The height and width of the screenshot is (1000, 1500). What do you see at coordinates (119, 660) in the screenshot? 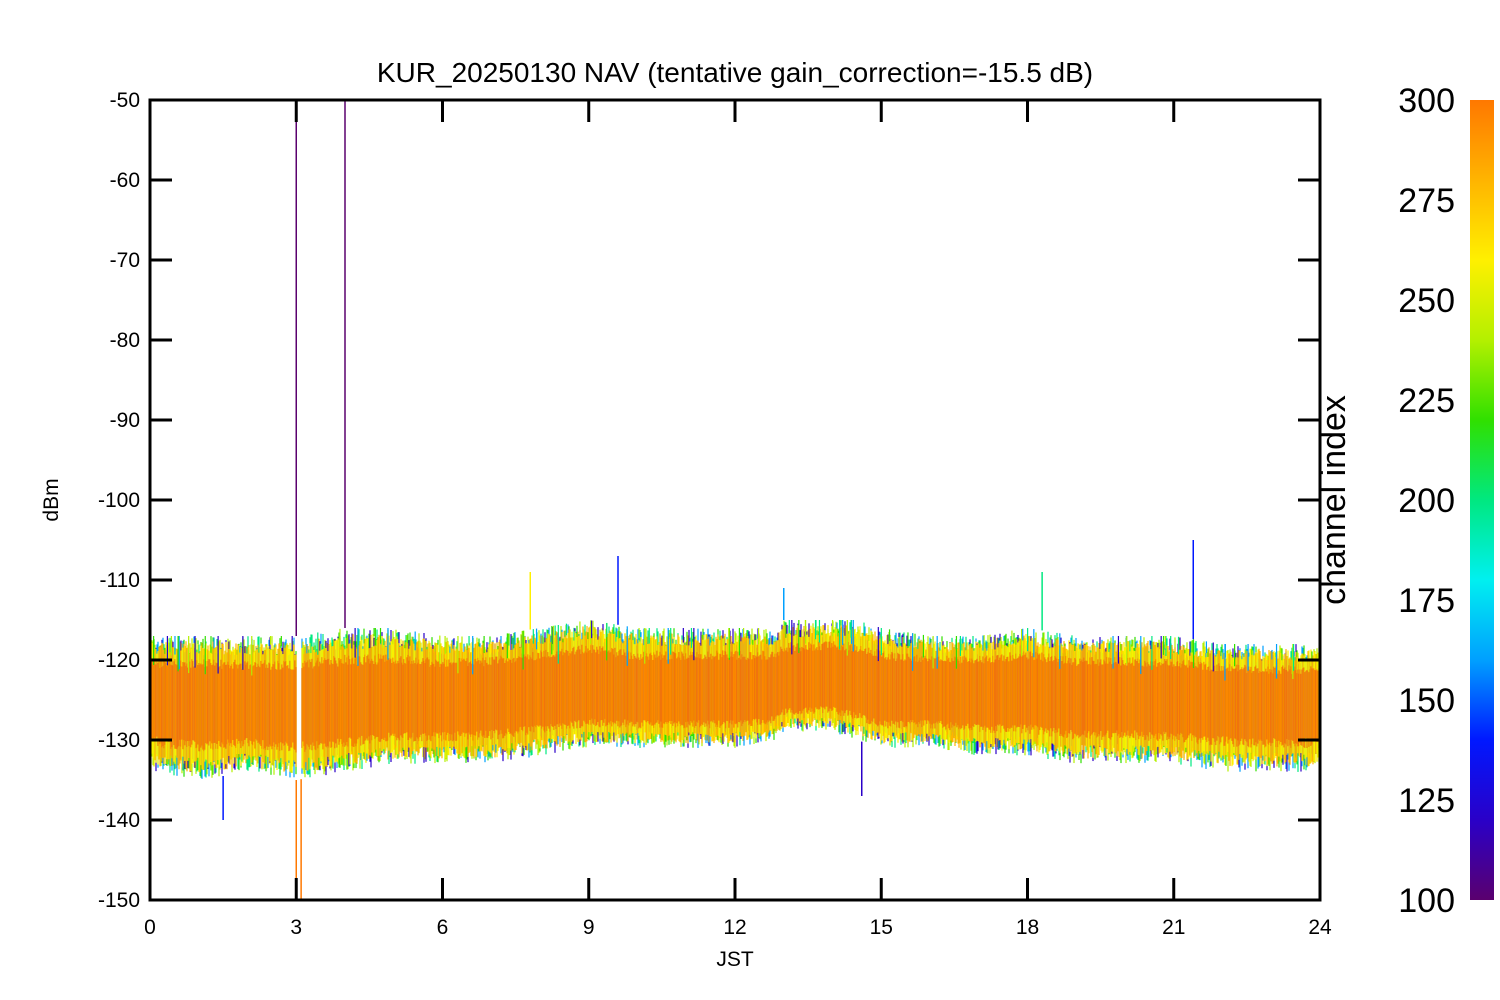
I see `y-tick-label: -120` at bounding box center [119, 660].